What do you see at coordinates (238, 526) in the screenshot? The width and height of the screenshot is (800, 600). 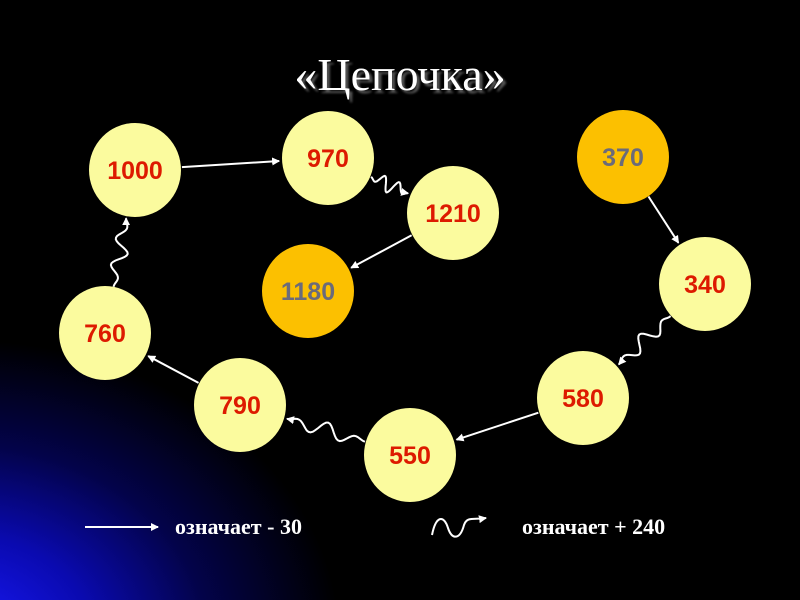 I see `legend-straight-label: означает - 30` at bounding box center [238, 526].